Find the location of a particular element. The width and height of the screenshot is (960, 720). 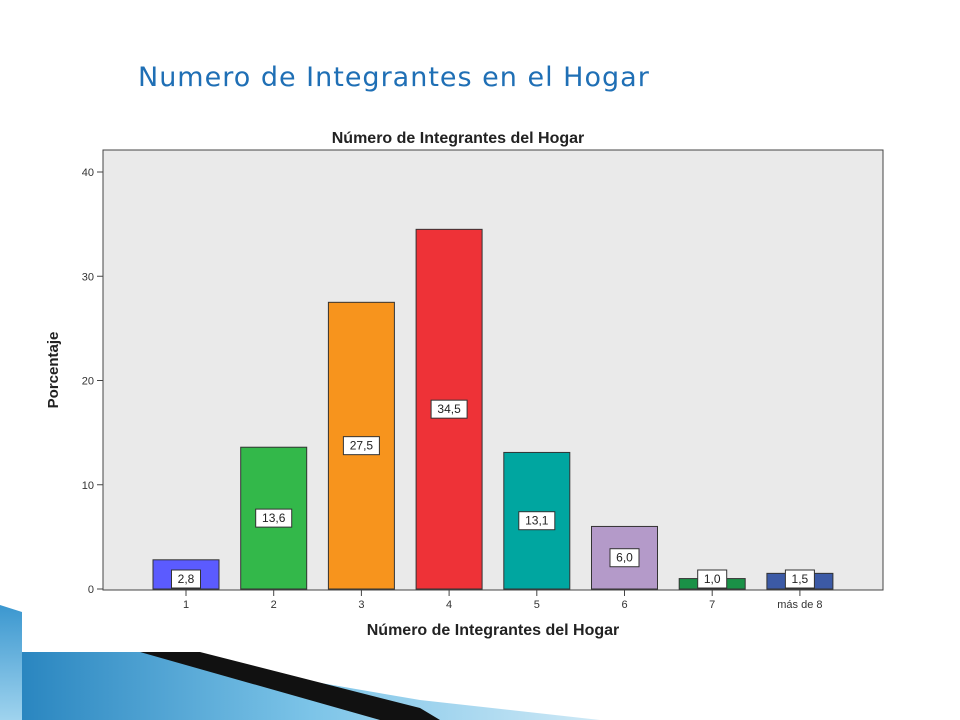

y-tick-label: 0 is located at coordinates (91, 590).